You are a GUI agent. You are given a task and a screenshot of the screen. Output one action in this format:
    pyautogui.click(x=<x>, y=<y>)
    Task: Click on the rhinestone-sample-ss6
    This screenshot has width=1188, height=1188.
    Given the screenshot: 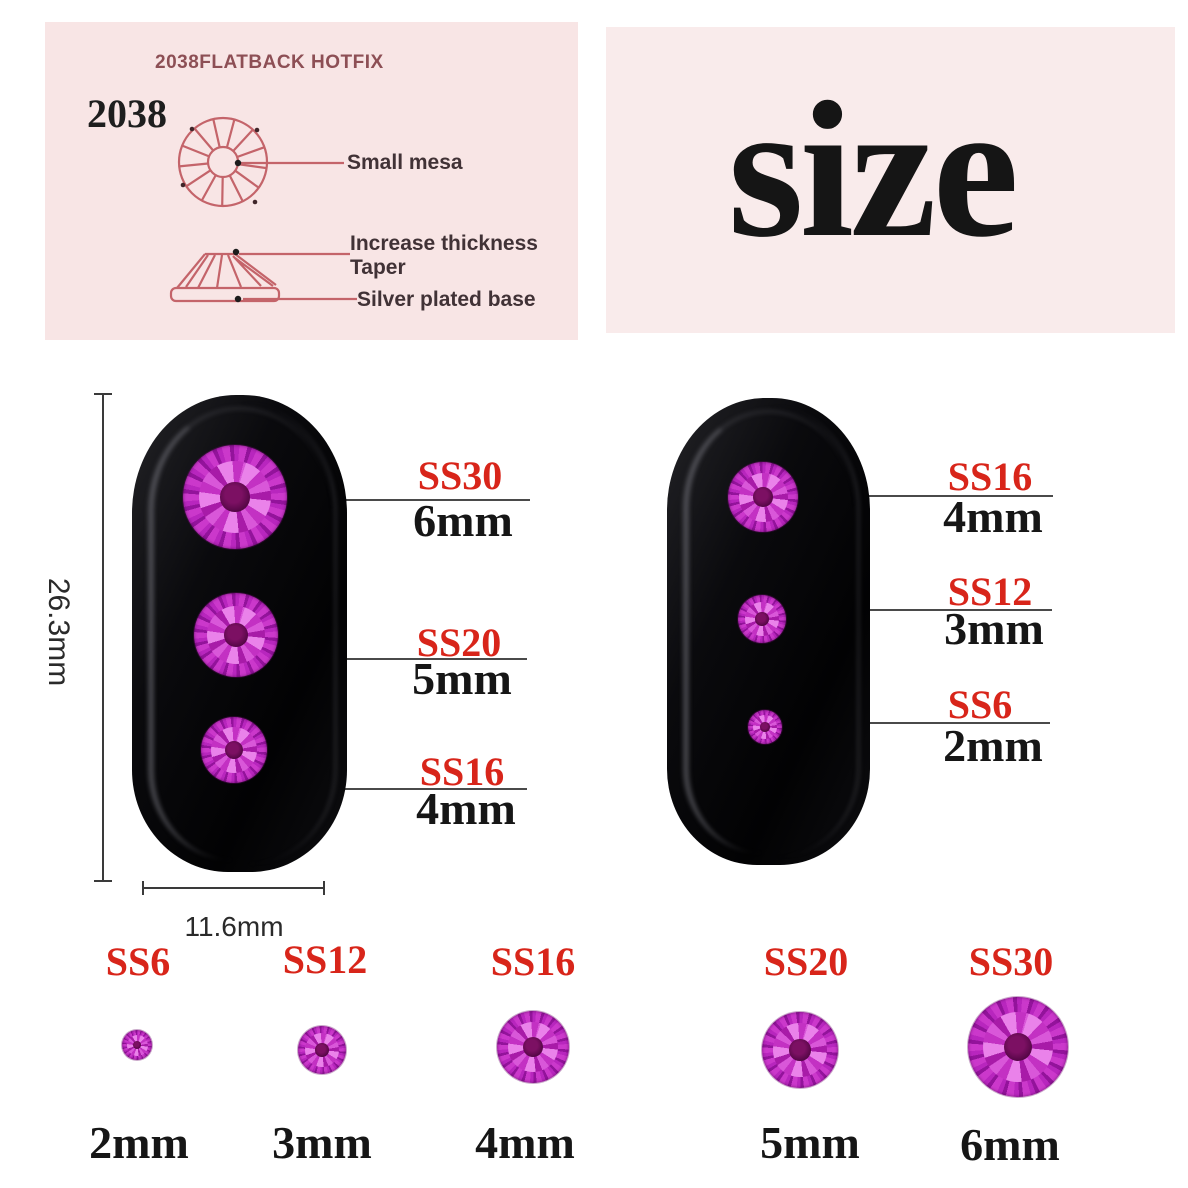 What is the action you would take?
    pyautogui.click(x=137, y=1045)
    